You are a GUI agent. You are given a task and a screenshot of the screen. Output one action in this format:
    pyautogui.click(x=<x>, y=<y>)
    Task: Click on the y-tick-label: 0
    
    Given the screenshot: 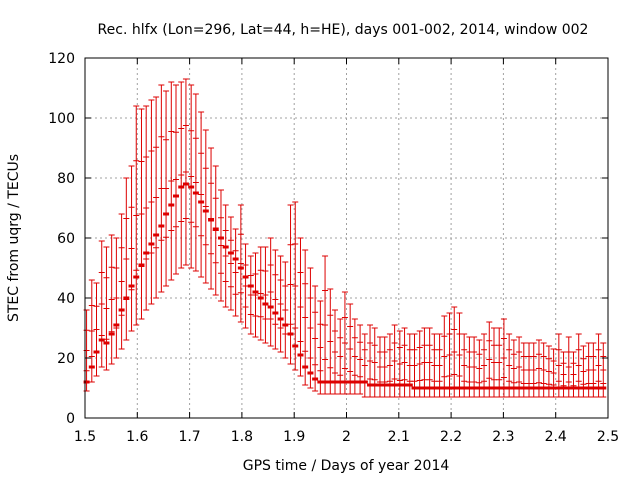 What is the action you would take?
    pyautogui.click(x=70, y=419)
    